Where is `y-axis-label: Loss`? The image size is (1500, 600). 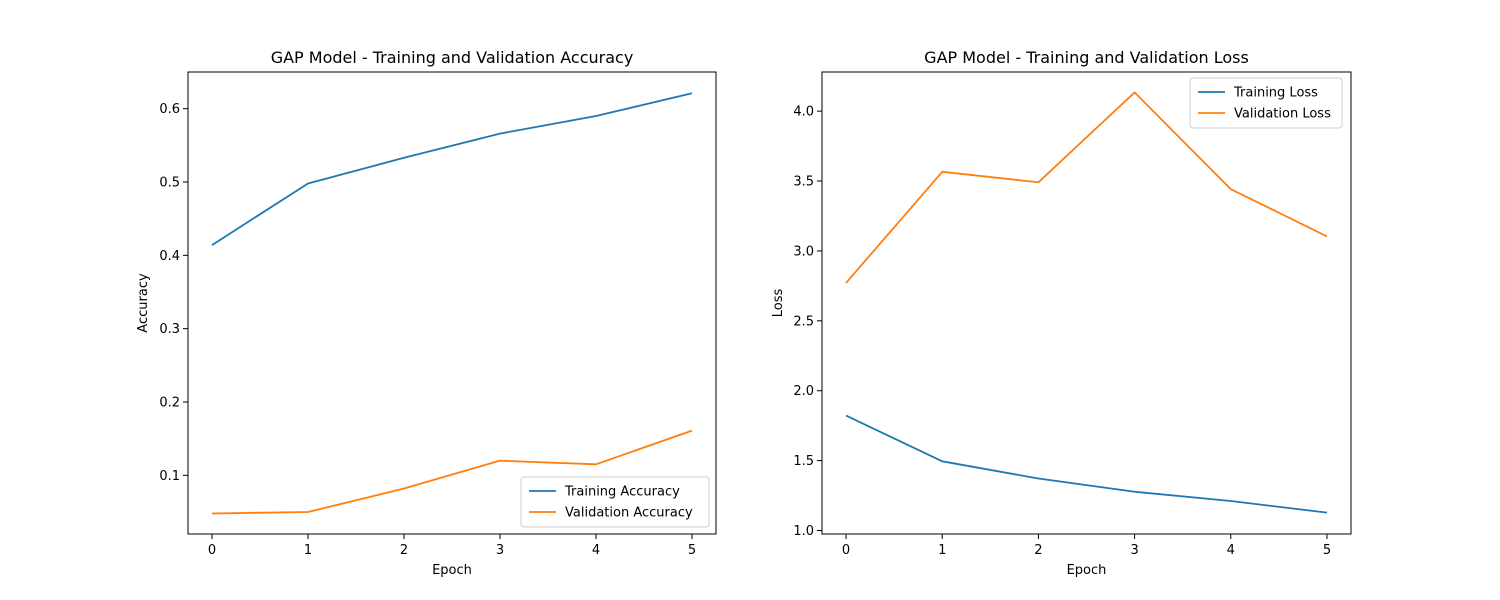 y-axis-label: Loss is located at coordinates (778, 303).